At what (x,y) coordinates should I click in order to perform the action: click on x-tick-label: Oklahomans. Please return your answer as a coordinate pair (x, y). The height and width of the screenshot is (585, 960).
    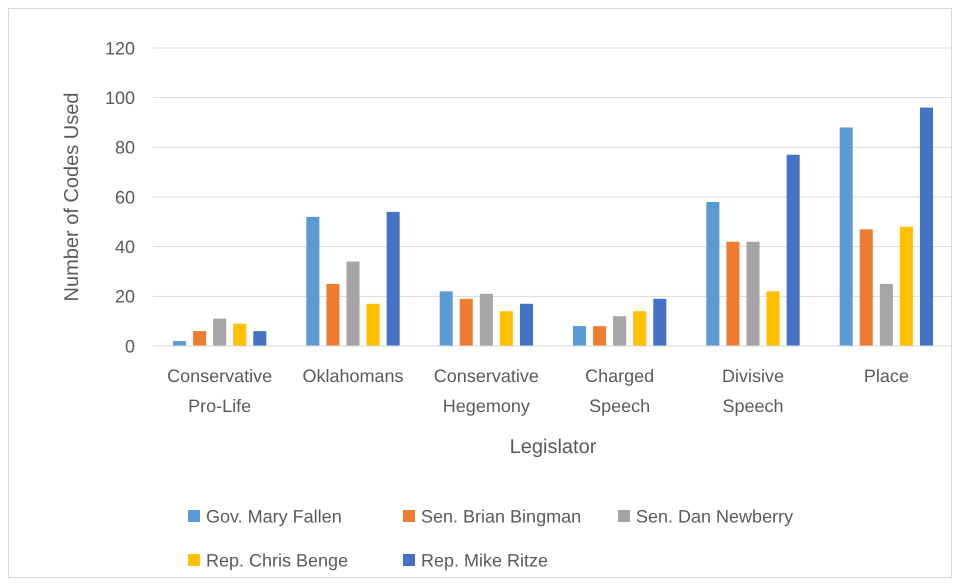
    Looking at the image, I should click on (353, 376).